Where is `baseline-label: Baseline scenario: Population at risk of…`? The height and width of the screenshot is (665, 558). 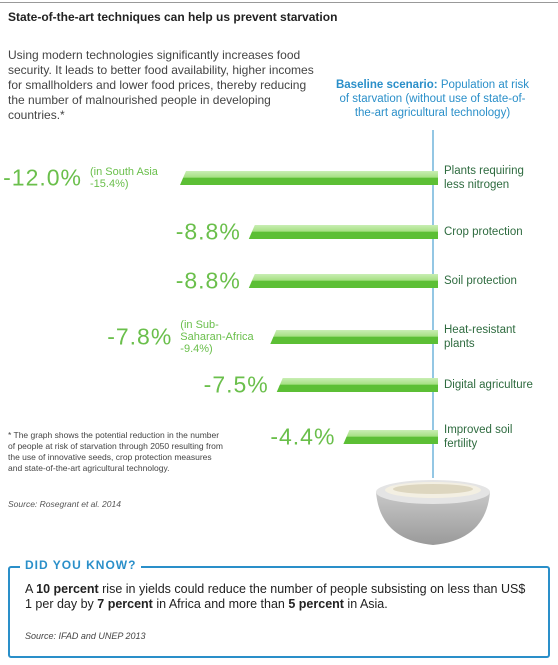 baseline-label: Baseline scenario: Population at risk of… is located at coordinates (432, 99).